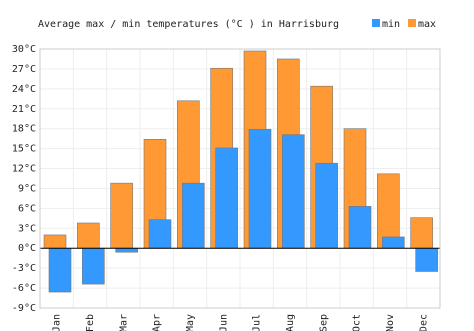 The width and height of the screenshot is (474, 331). What do you see at coordinates (24, 69) in the screenshot?
I see `y-tick-label: 27°C` at bounding box center [24, 69].